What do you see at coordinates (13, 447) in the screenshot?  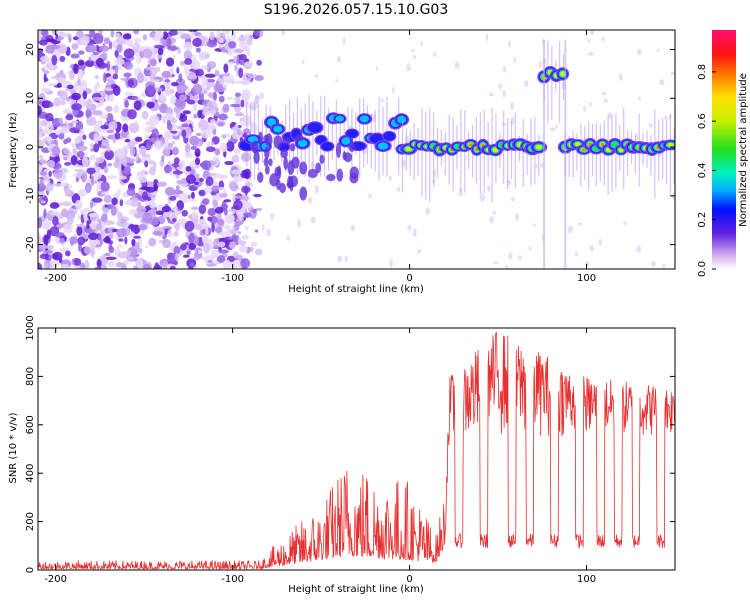 I see `snr-y-label: SNR (10 * v/v)` at bounding box center [13, 447].